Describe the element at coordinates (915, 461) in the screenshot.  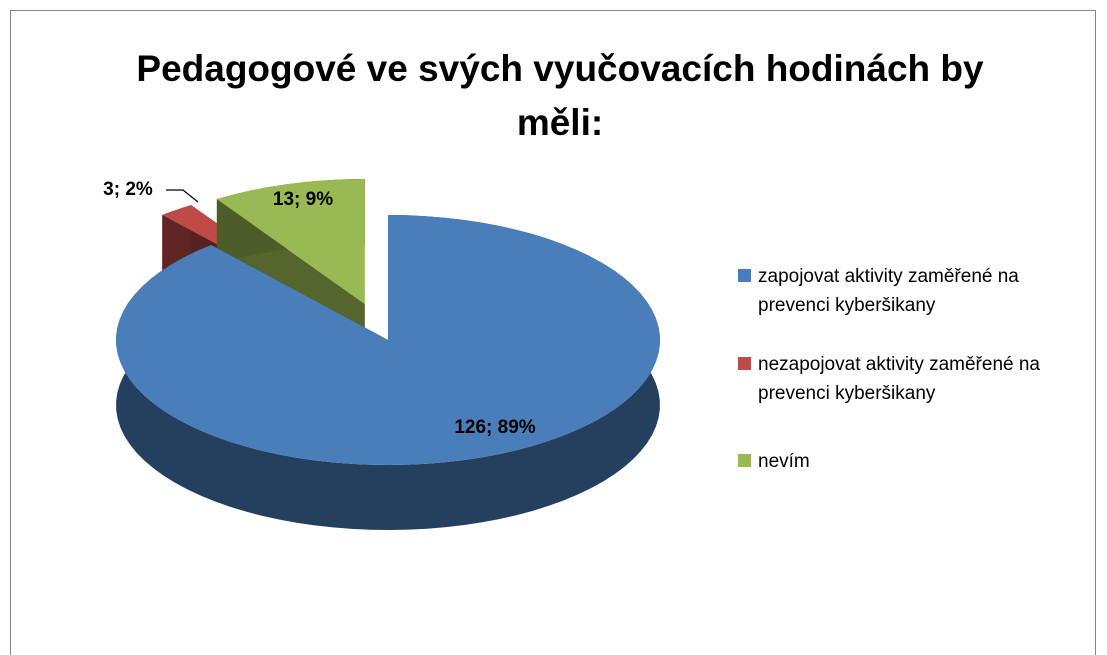
I see `legend-item: nevím` at that location.